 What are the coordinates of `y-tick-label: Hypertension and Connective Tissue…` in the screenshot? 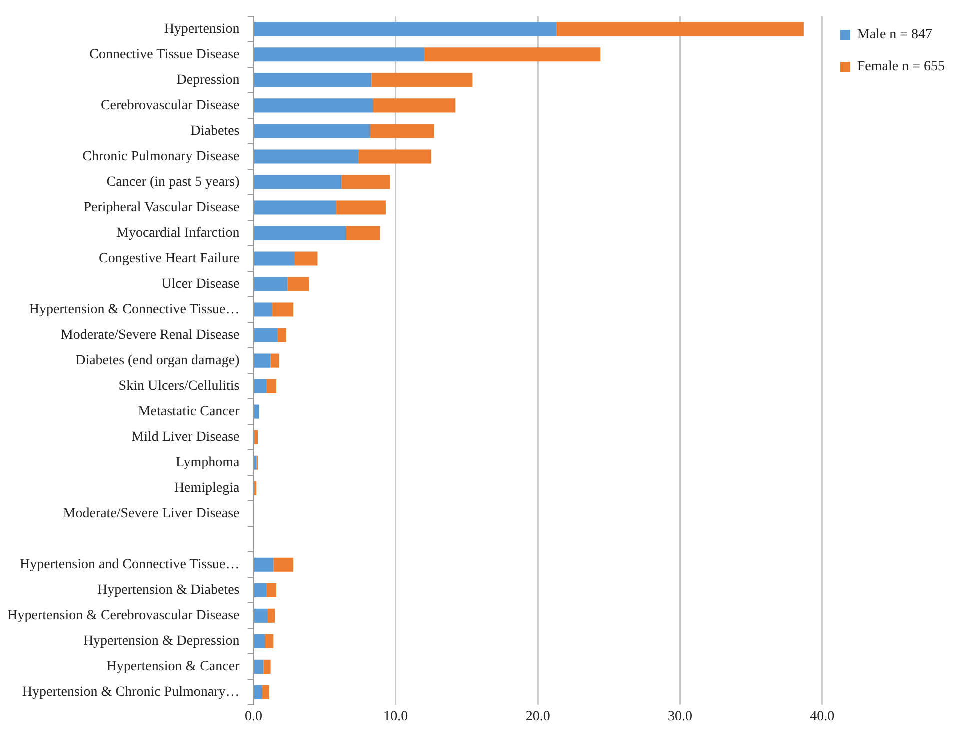 It's located at (130, 565).